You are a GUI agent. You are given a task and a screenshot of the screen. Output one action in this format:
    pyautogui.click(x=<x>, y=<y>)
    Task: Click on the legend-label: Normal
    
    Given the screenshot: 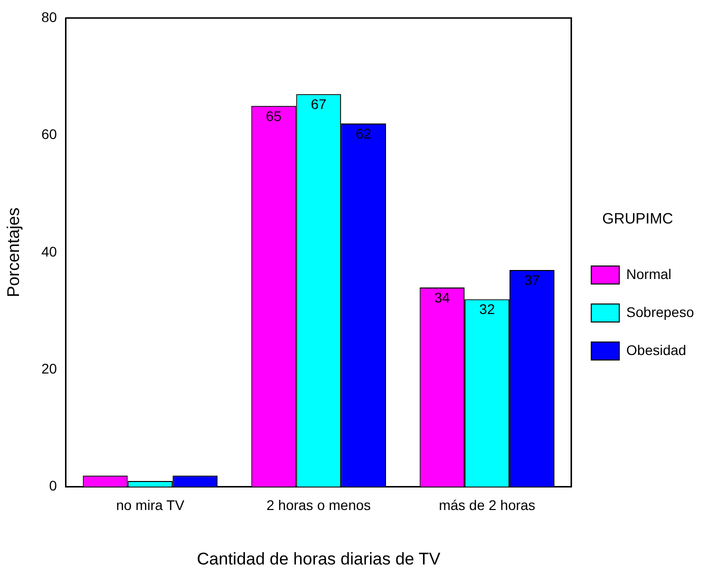 What is the action you would take?
    pyautogui.click(x=649, y=274)
    